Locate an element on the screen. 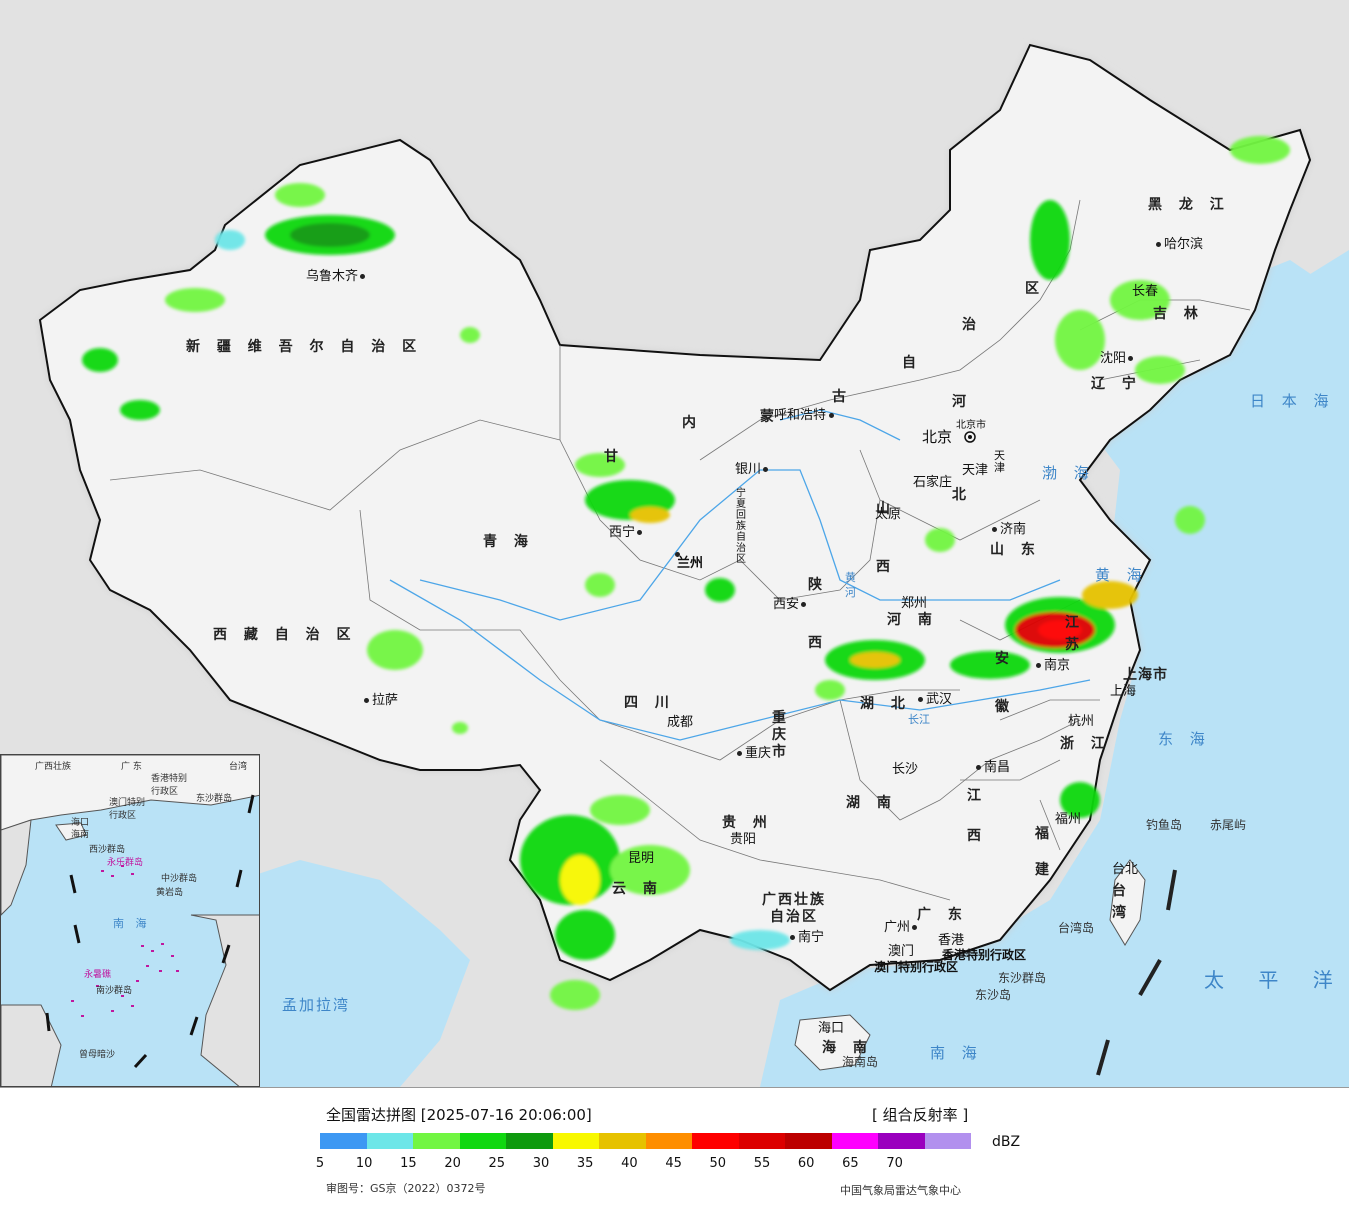 Image resolution: width=1349 pixels, height=1209 pixels. inset-canvas is located at coordinates (130, 920).